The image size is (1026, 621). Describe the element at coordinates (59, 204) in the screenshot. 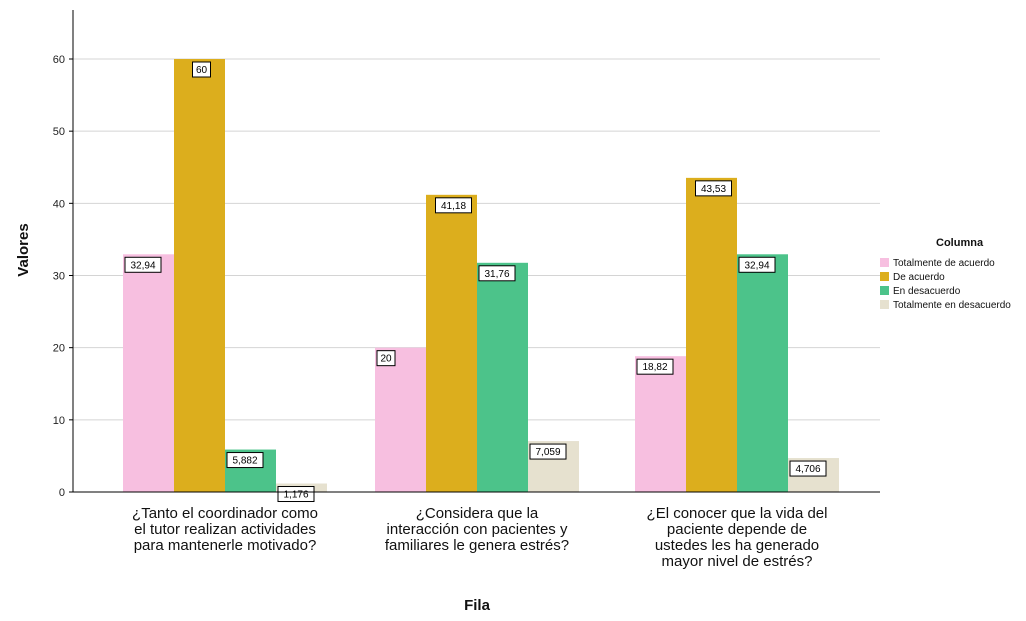

I see `y-tick-label: 40` at that location.